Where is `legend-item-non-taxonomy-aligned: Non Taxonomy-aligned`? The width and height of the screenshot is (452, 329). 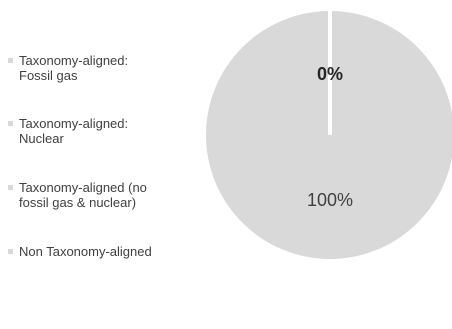
legend-item-non-taxonomy-aligned: Non Taxonomy-aligned is located at coordinates (101, 251).